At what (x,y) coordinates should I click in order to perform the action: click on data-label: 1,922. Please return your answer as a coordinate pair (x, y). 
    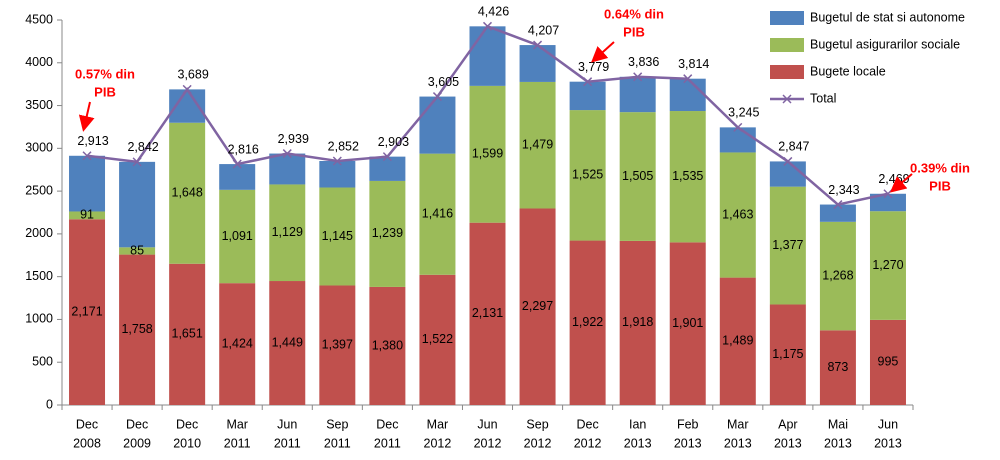
    Looking at the image, I should click on (587, 322).